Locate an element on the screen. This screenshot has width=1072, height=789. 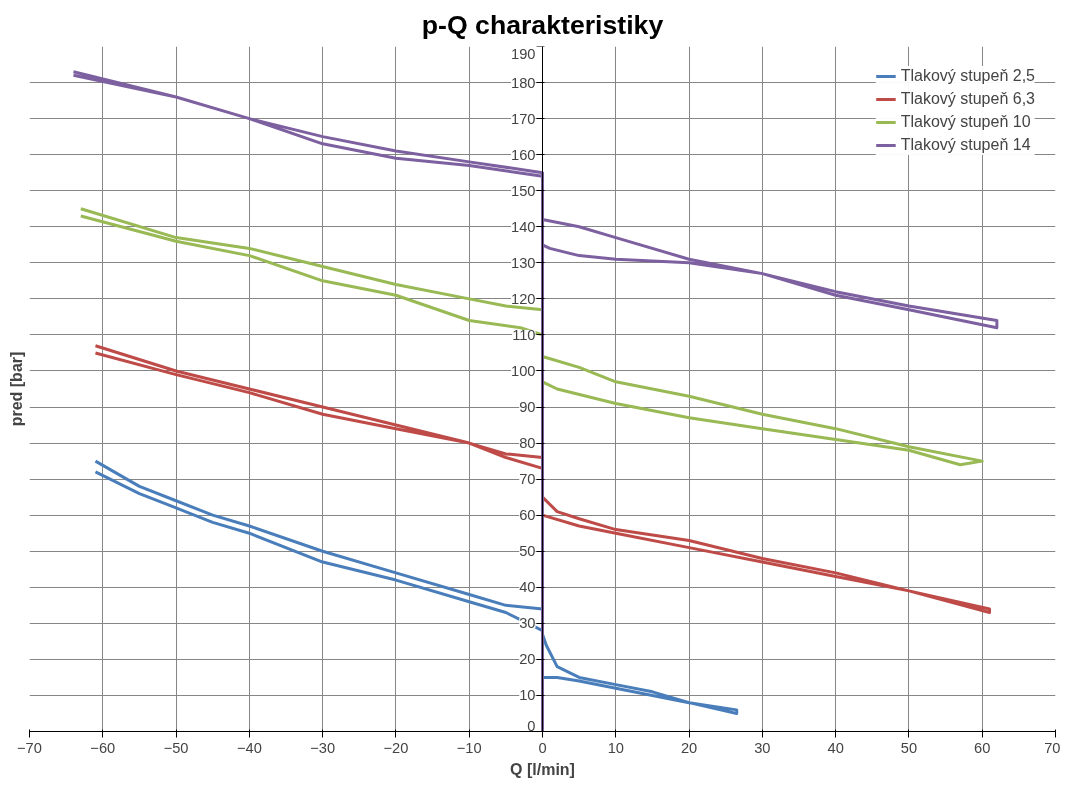
x-tick-label: 20 is located at coordinates (689, 747).